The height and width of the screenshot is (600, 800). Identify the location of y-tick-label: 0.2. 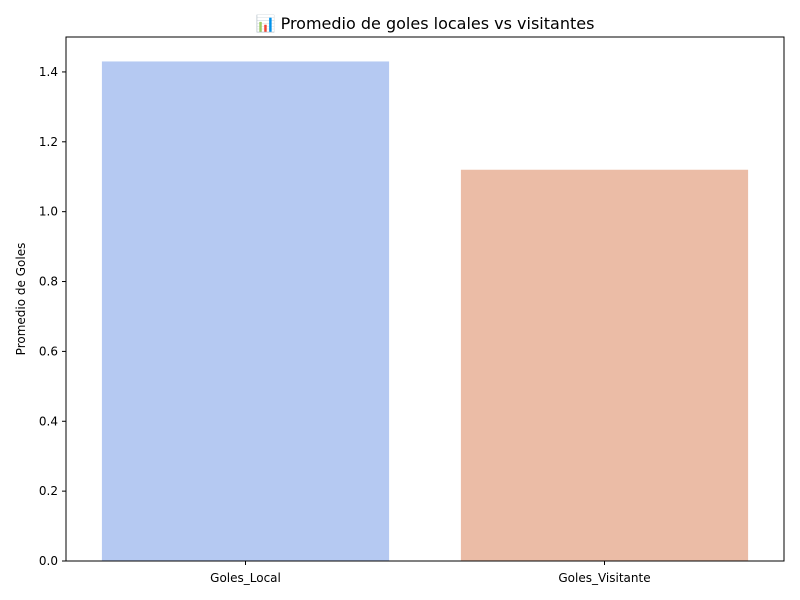
(48, 491).